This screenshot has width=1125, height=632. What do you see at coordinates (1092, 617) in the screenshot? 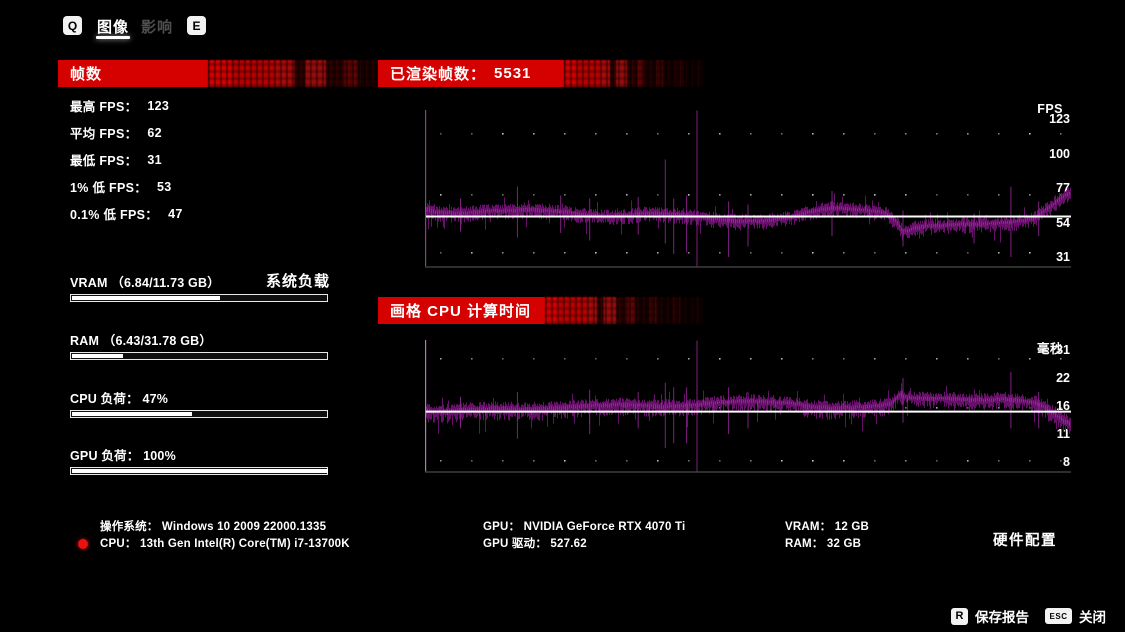
I see `close-label: 关闭` at bounding box center [1092, 617].